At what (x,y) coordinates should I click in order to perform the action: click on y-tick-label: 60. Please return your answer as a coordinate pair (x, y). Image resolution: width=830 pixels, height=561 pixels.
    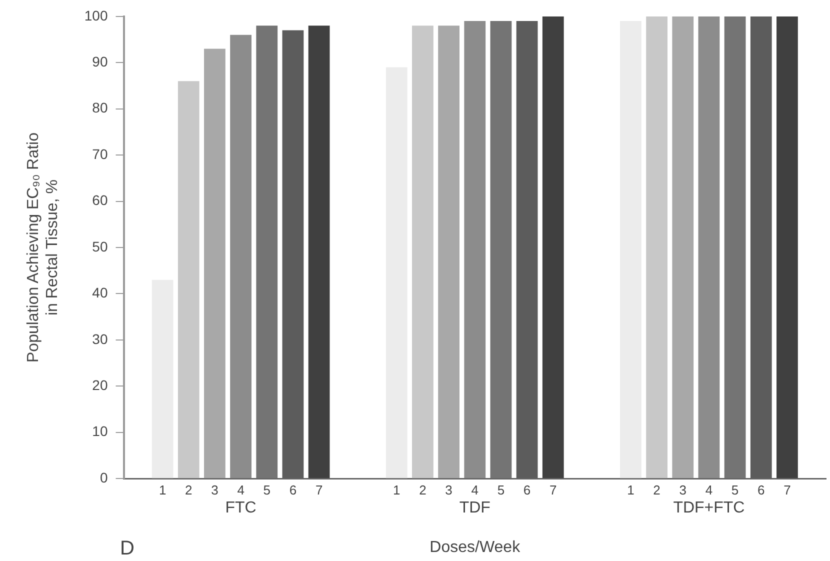
    Looking at the image, I should click on (100, 200).